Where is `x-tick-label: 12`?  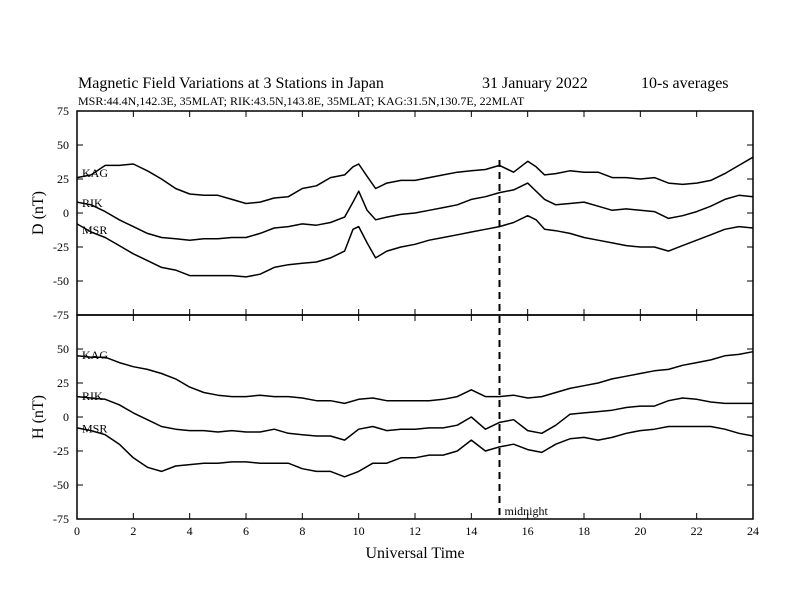
x-tick-label: 12 is located at coordinates (415, 531).